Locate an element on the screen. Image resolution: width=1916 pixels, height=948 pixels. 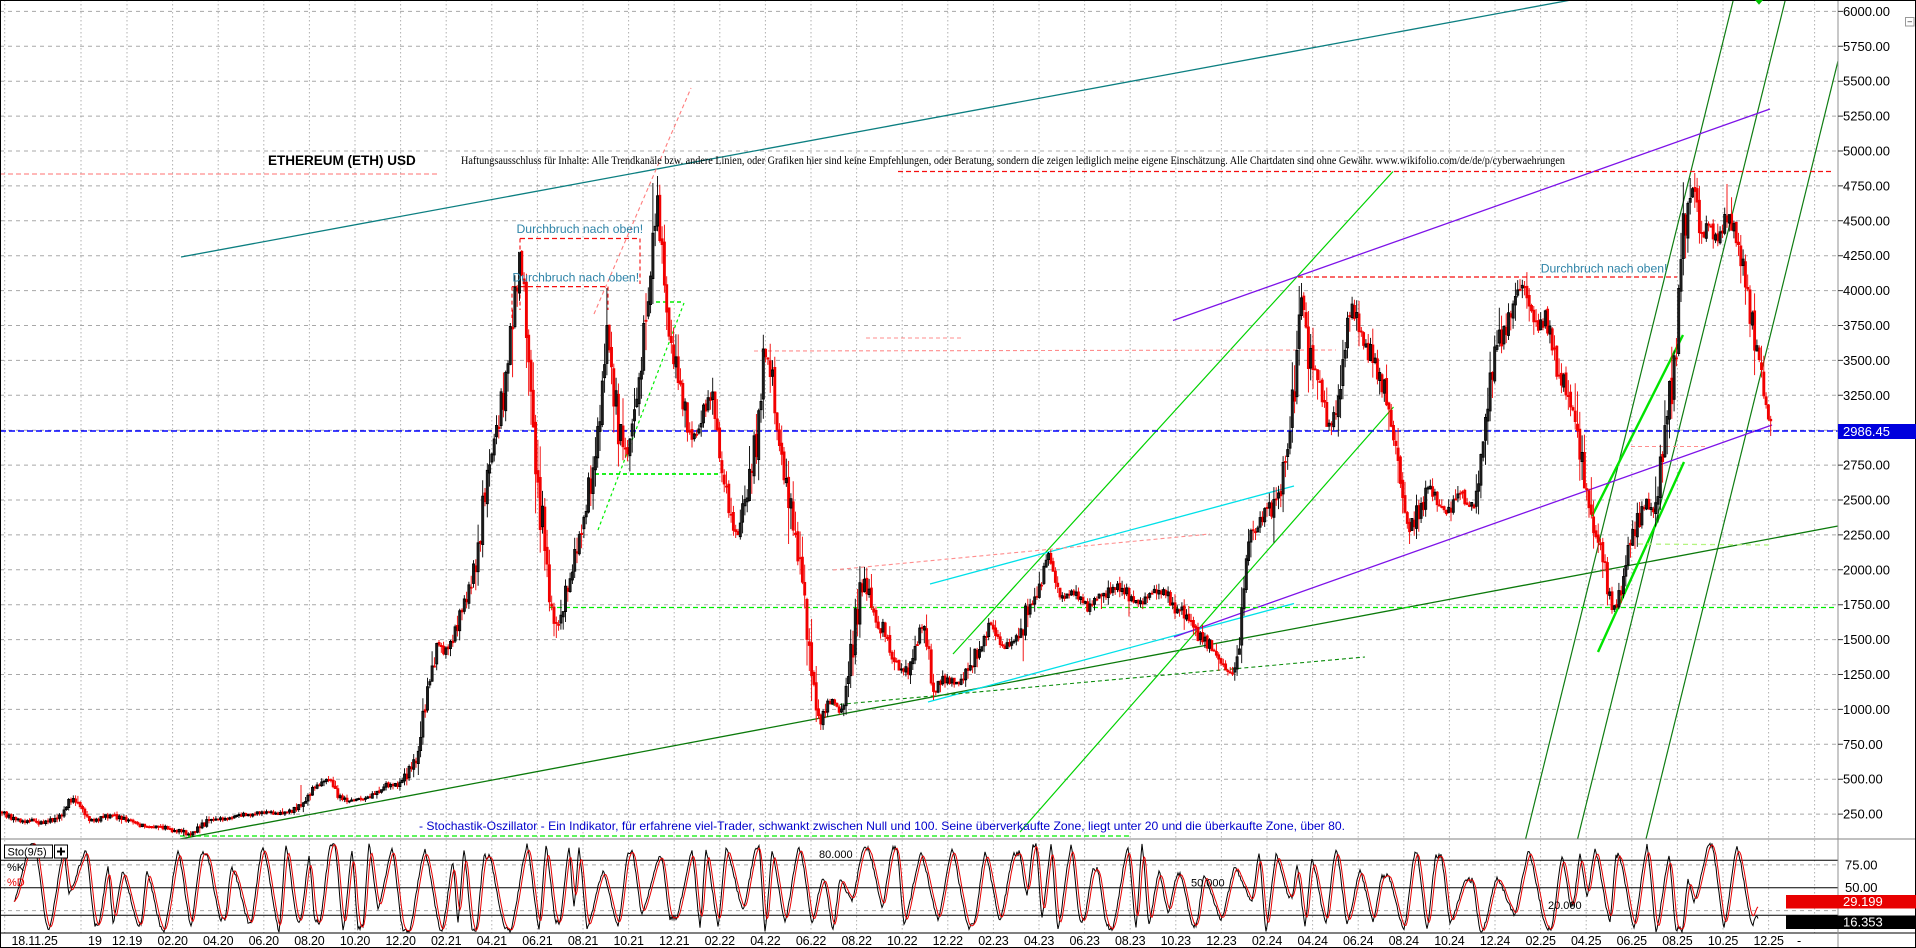
svg-text: 02.20 is located at coordinates (172, 941).